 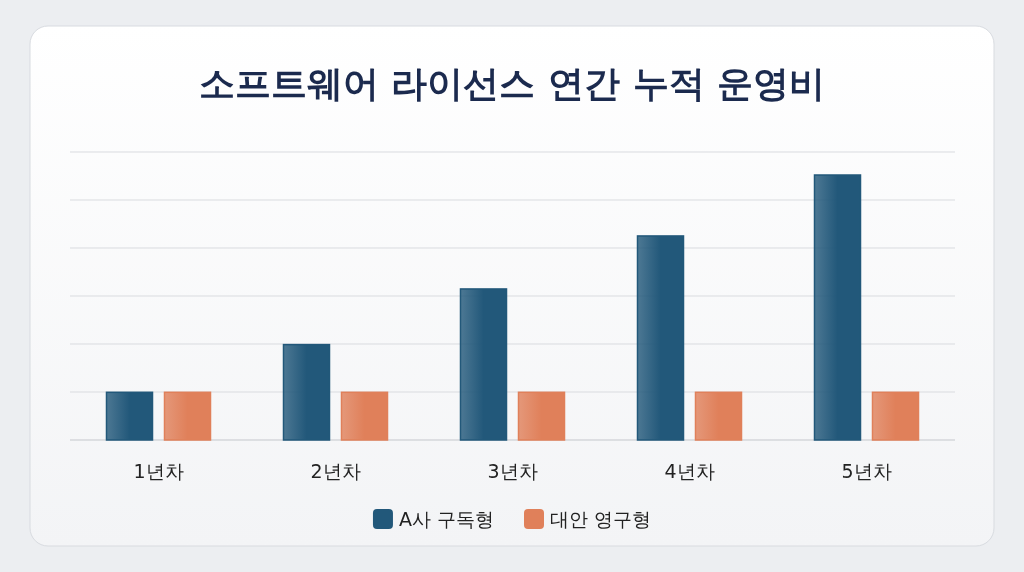 I want to click on legend-label: A사 구독형, so click(x=446, y=519).